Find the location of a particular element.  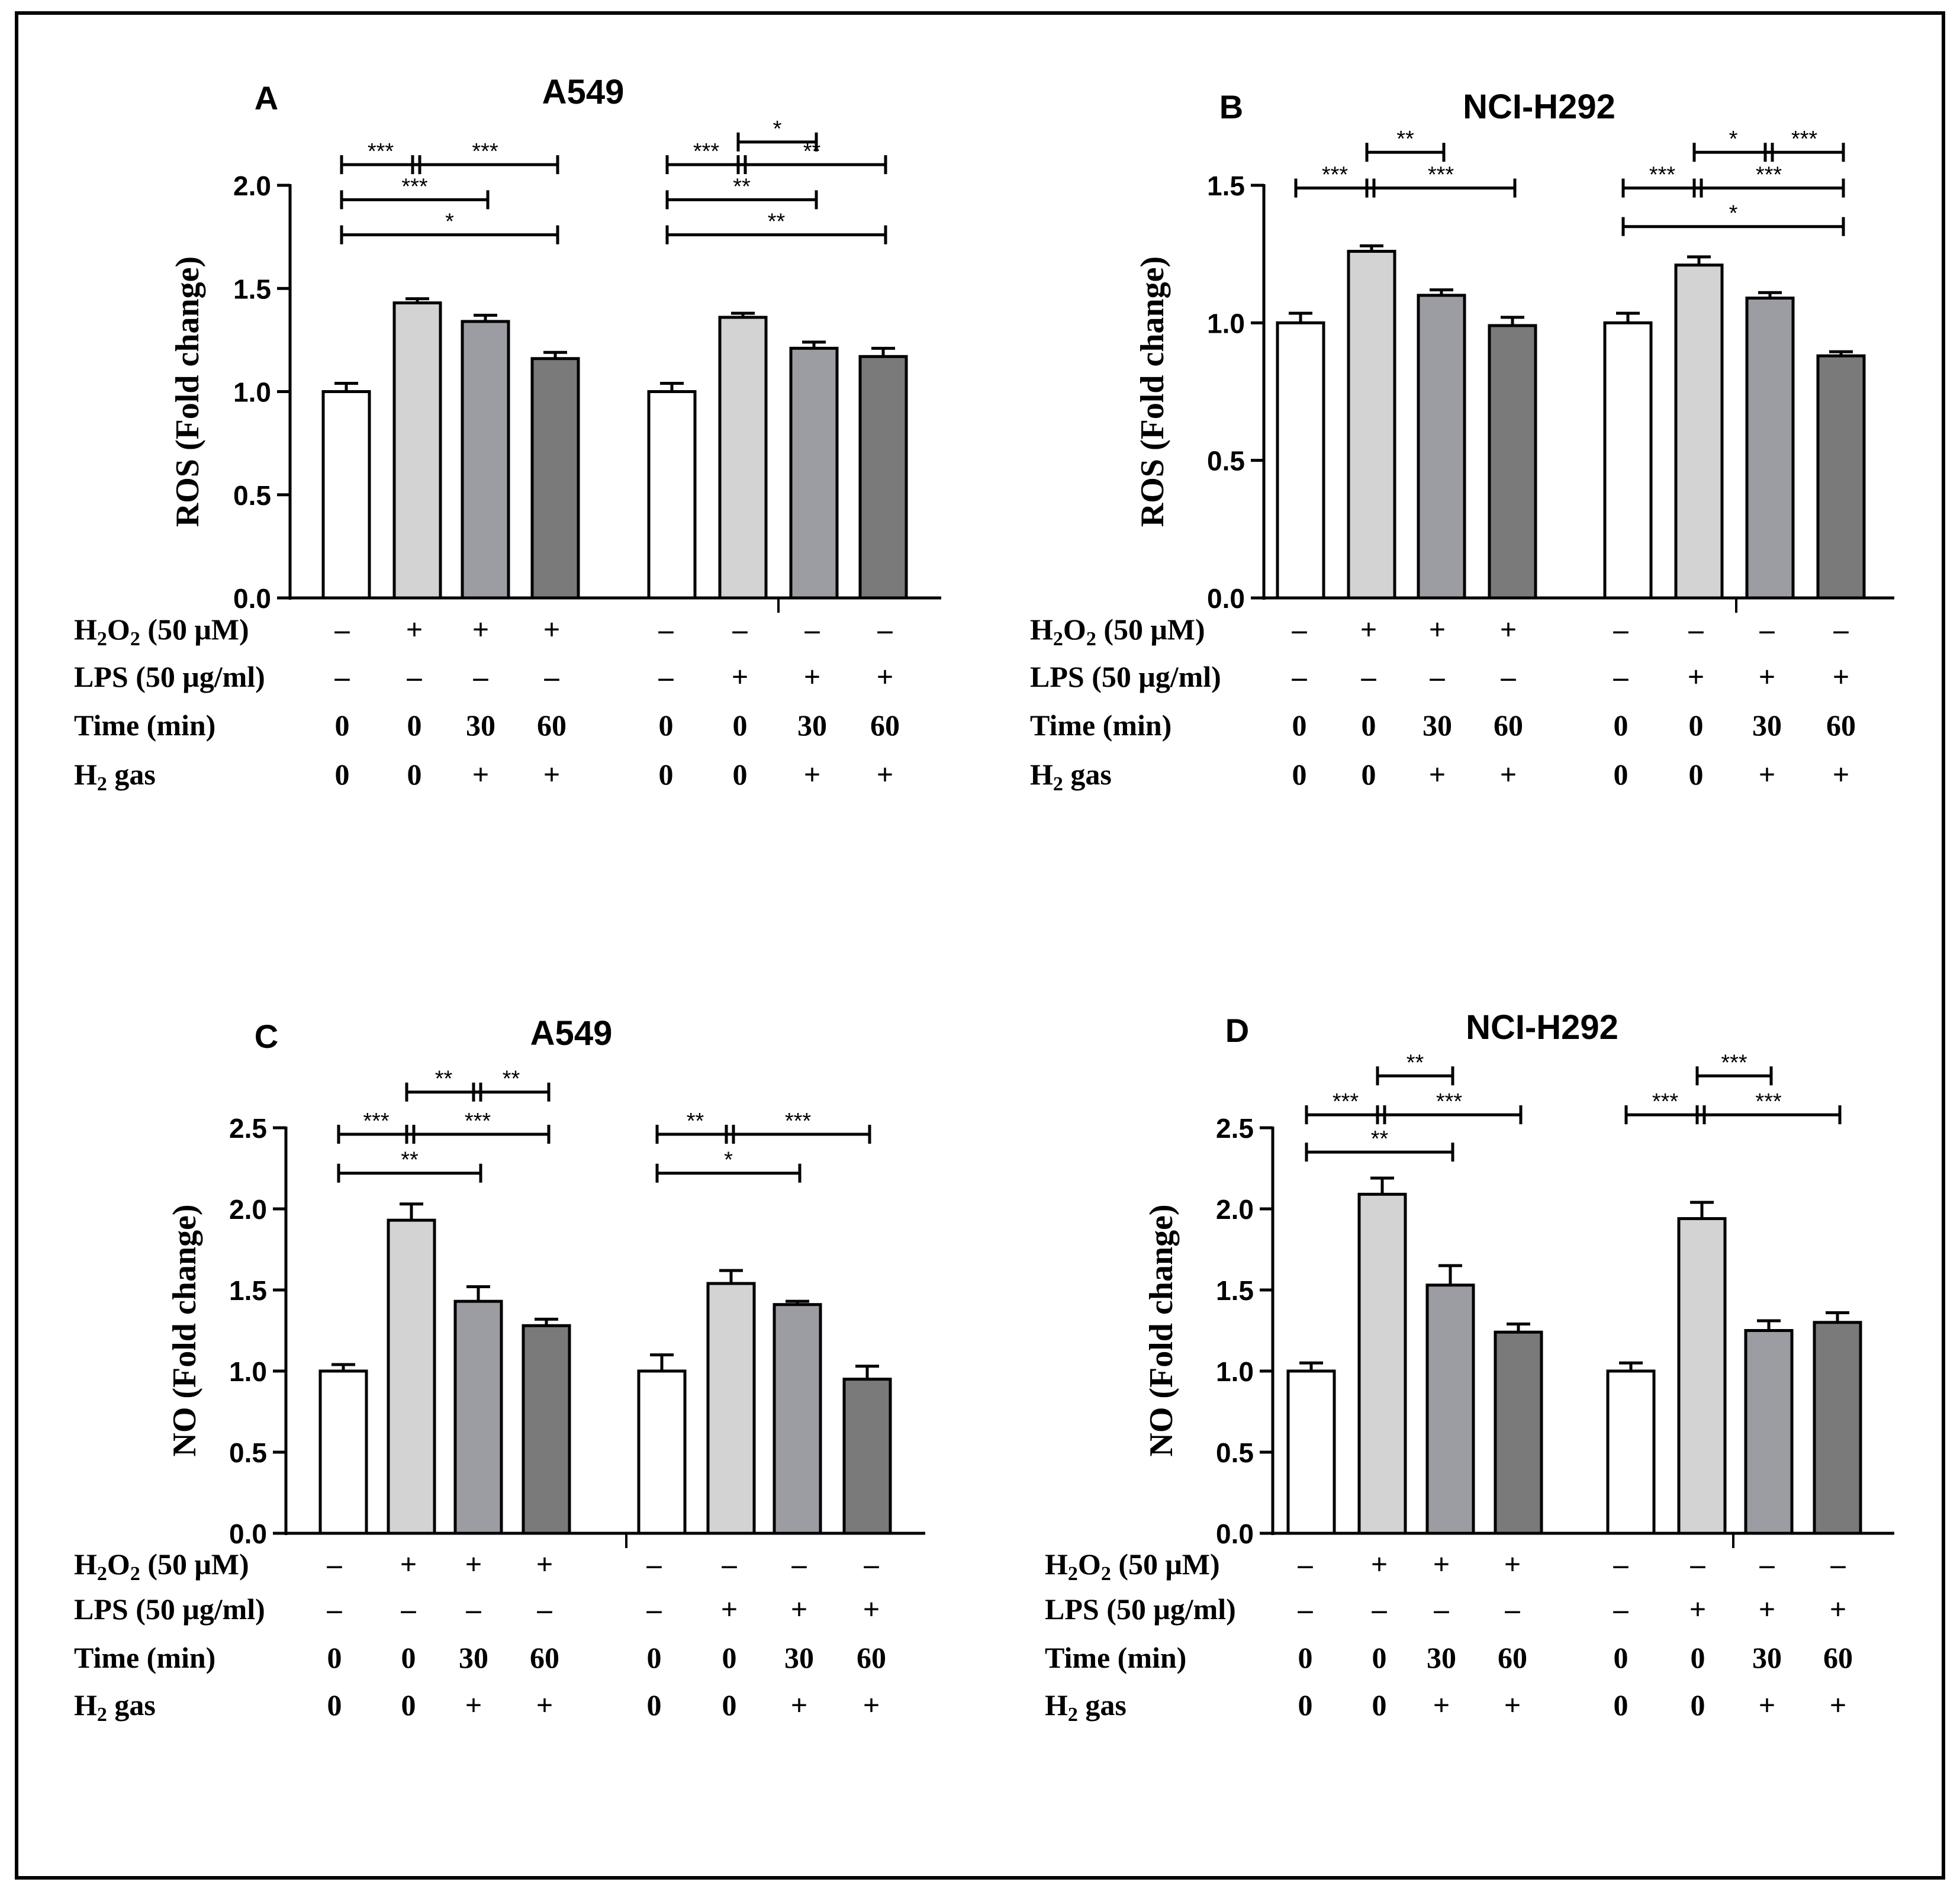

row-label-h2o2-part: 2 is located at coordinates (135, 1574).